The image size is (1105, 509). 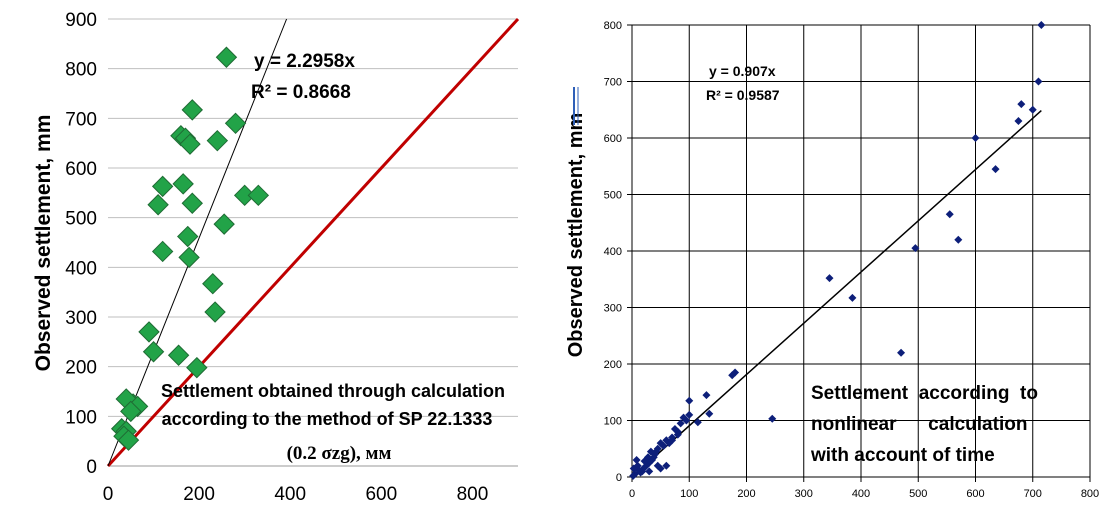 I want to click on left-x-tick-label: 800, so click(x=473, y=494).